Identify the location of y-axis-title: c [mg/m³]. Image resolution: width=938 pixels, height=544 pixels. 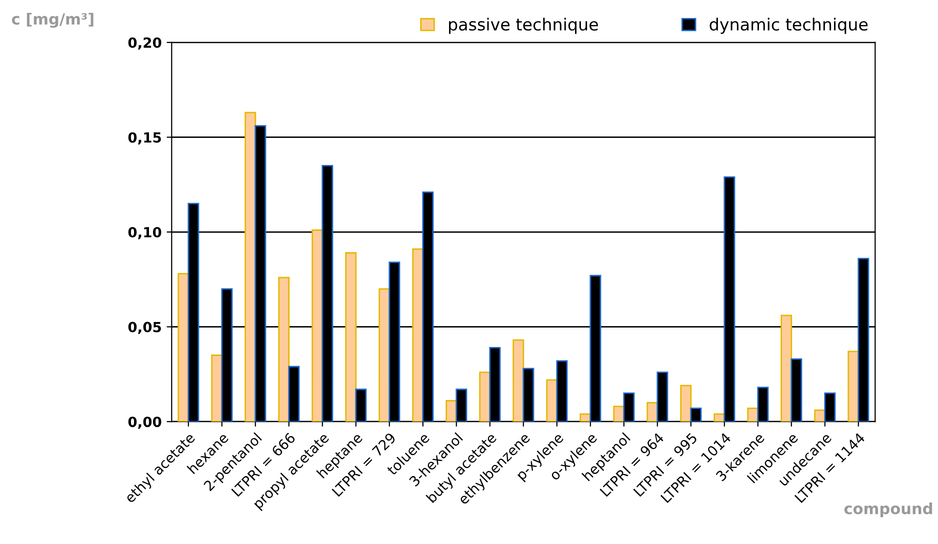
(53, 20).